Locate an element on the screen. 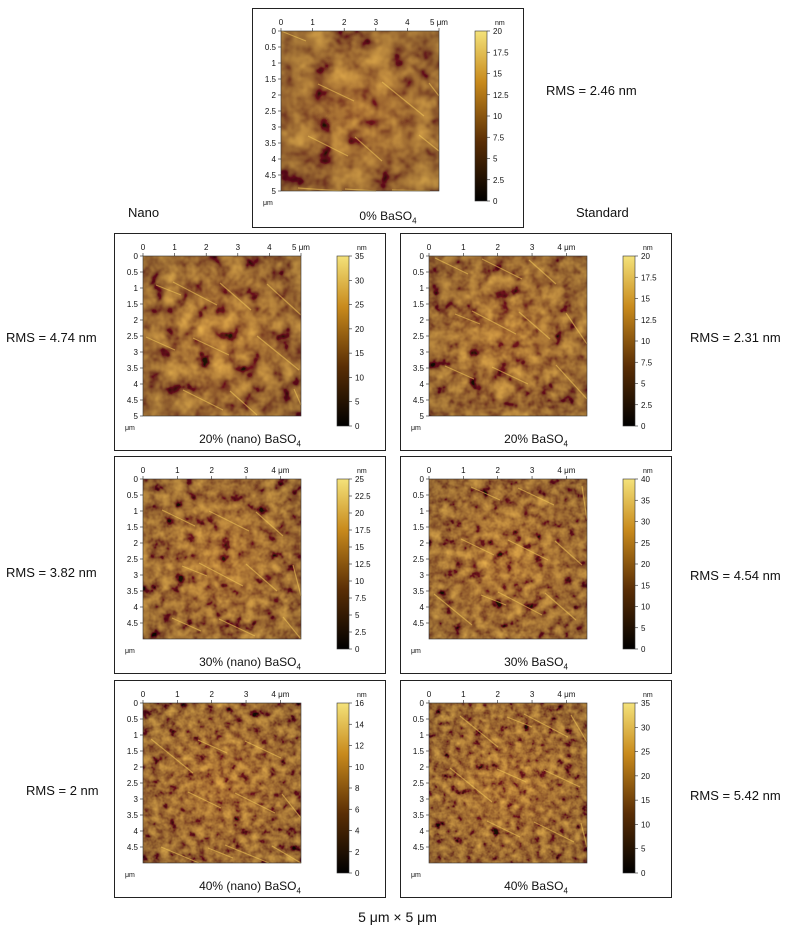  y-tick-label: 0 is located at coordinates (422, 479).